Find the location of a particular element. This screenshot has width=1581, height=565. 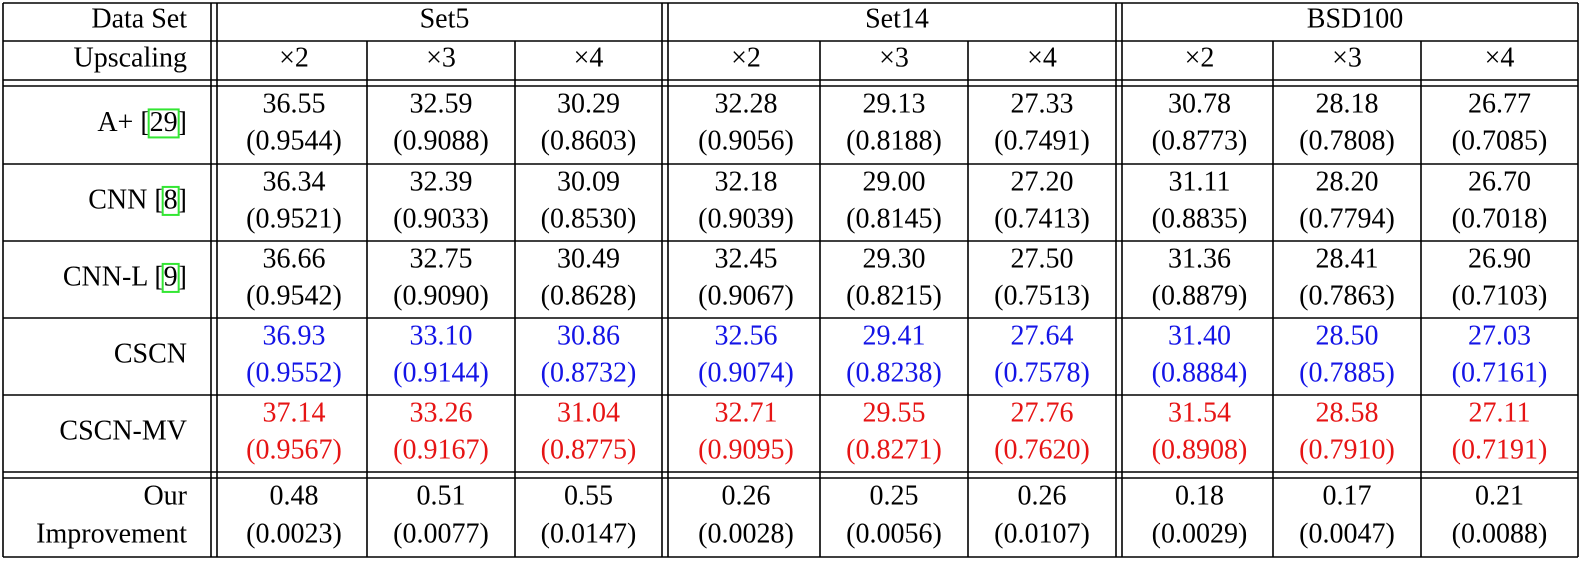

ssim-value: (0.7491) is located at coordinates (1042, 140).